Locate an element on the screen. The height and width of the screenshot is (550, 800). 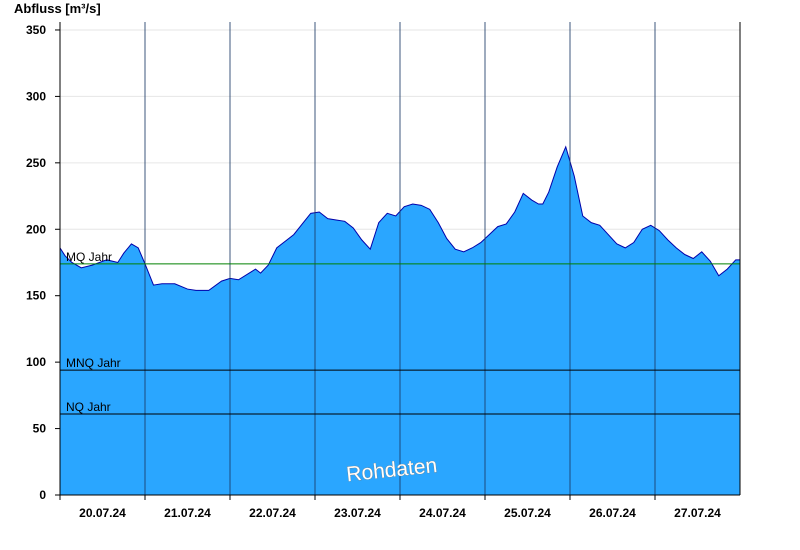
y-tick-label-300: 300 is located at coordinates (36, 96).